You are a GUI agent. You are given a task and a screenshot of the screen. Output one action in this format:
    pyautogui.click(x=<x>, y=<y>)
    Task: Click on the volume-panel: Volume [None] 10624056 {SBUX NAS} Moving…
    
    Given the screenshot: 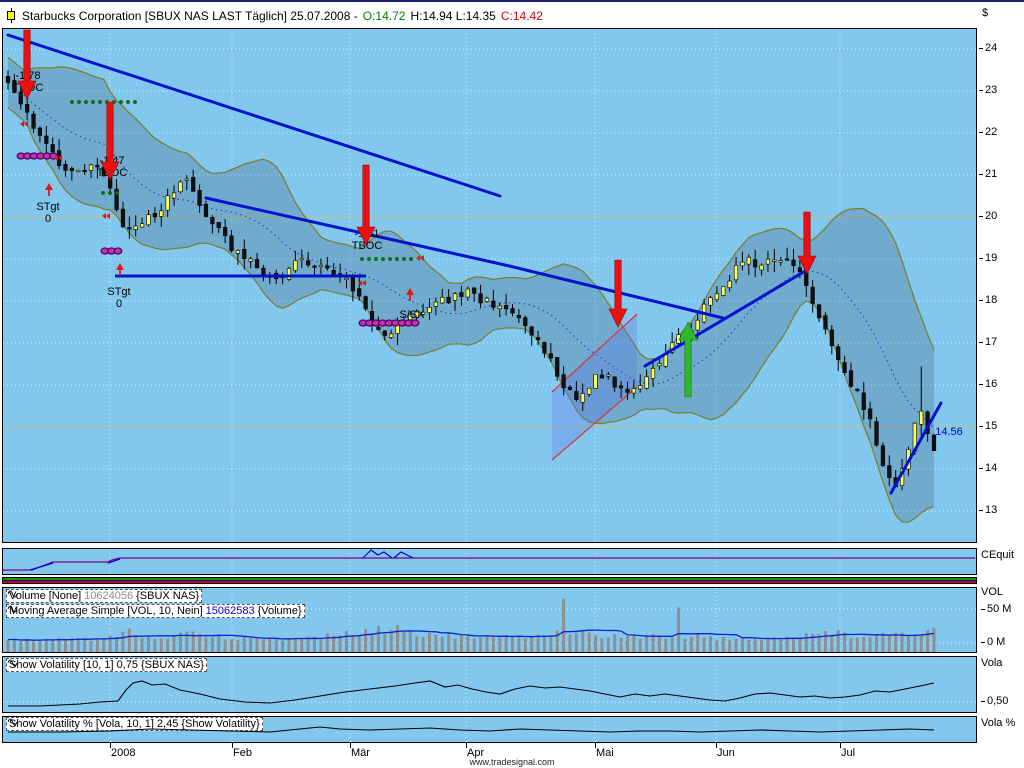 What is the action you would take?
    pyautogui.click(x=489, y=620)
    